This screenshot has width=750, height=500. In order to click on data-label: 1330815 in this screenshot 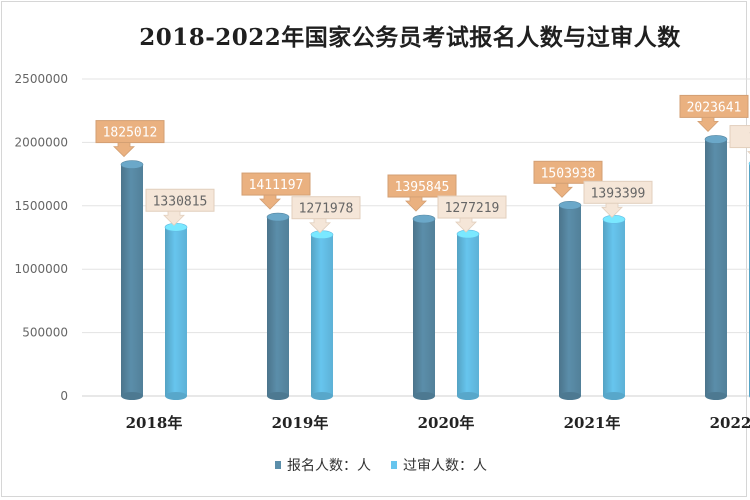, I will do `click(180, 201)`.